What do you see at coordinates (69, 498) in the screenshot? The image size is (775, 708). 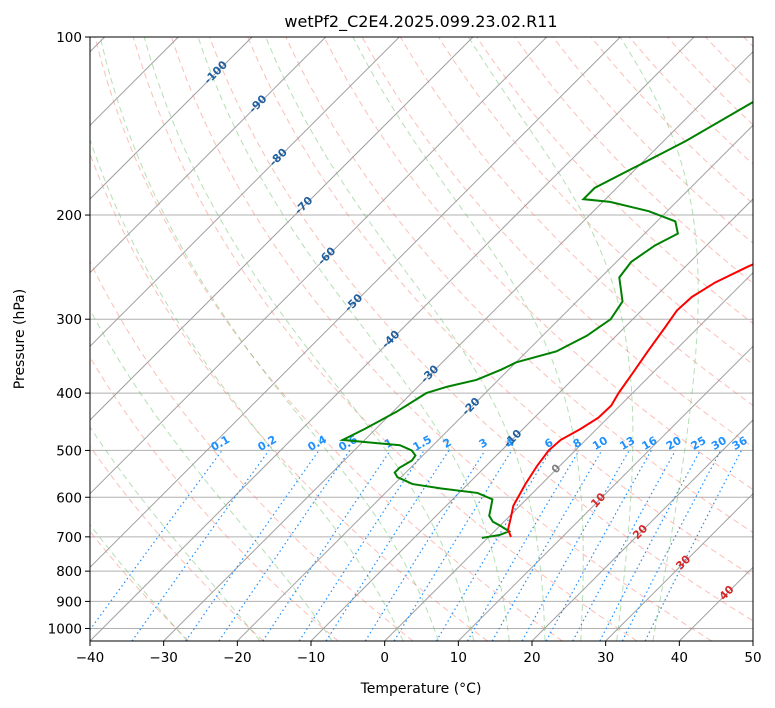 I see `y-tick-label: 600` at bounding box center [69, 498].